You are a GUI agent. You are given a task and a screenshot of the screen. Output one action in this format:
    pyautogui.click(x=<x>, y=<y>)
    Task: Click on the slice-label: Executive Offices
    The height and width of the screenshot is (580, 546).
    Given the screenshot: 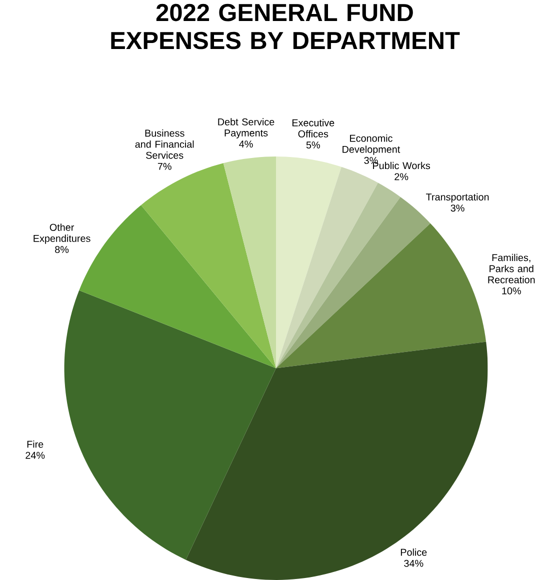 What is the action you would take?
    pyautogui.click(x=313, y=128)
    